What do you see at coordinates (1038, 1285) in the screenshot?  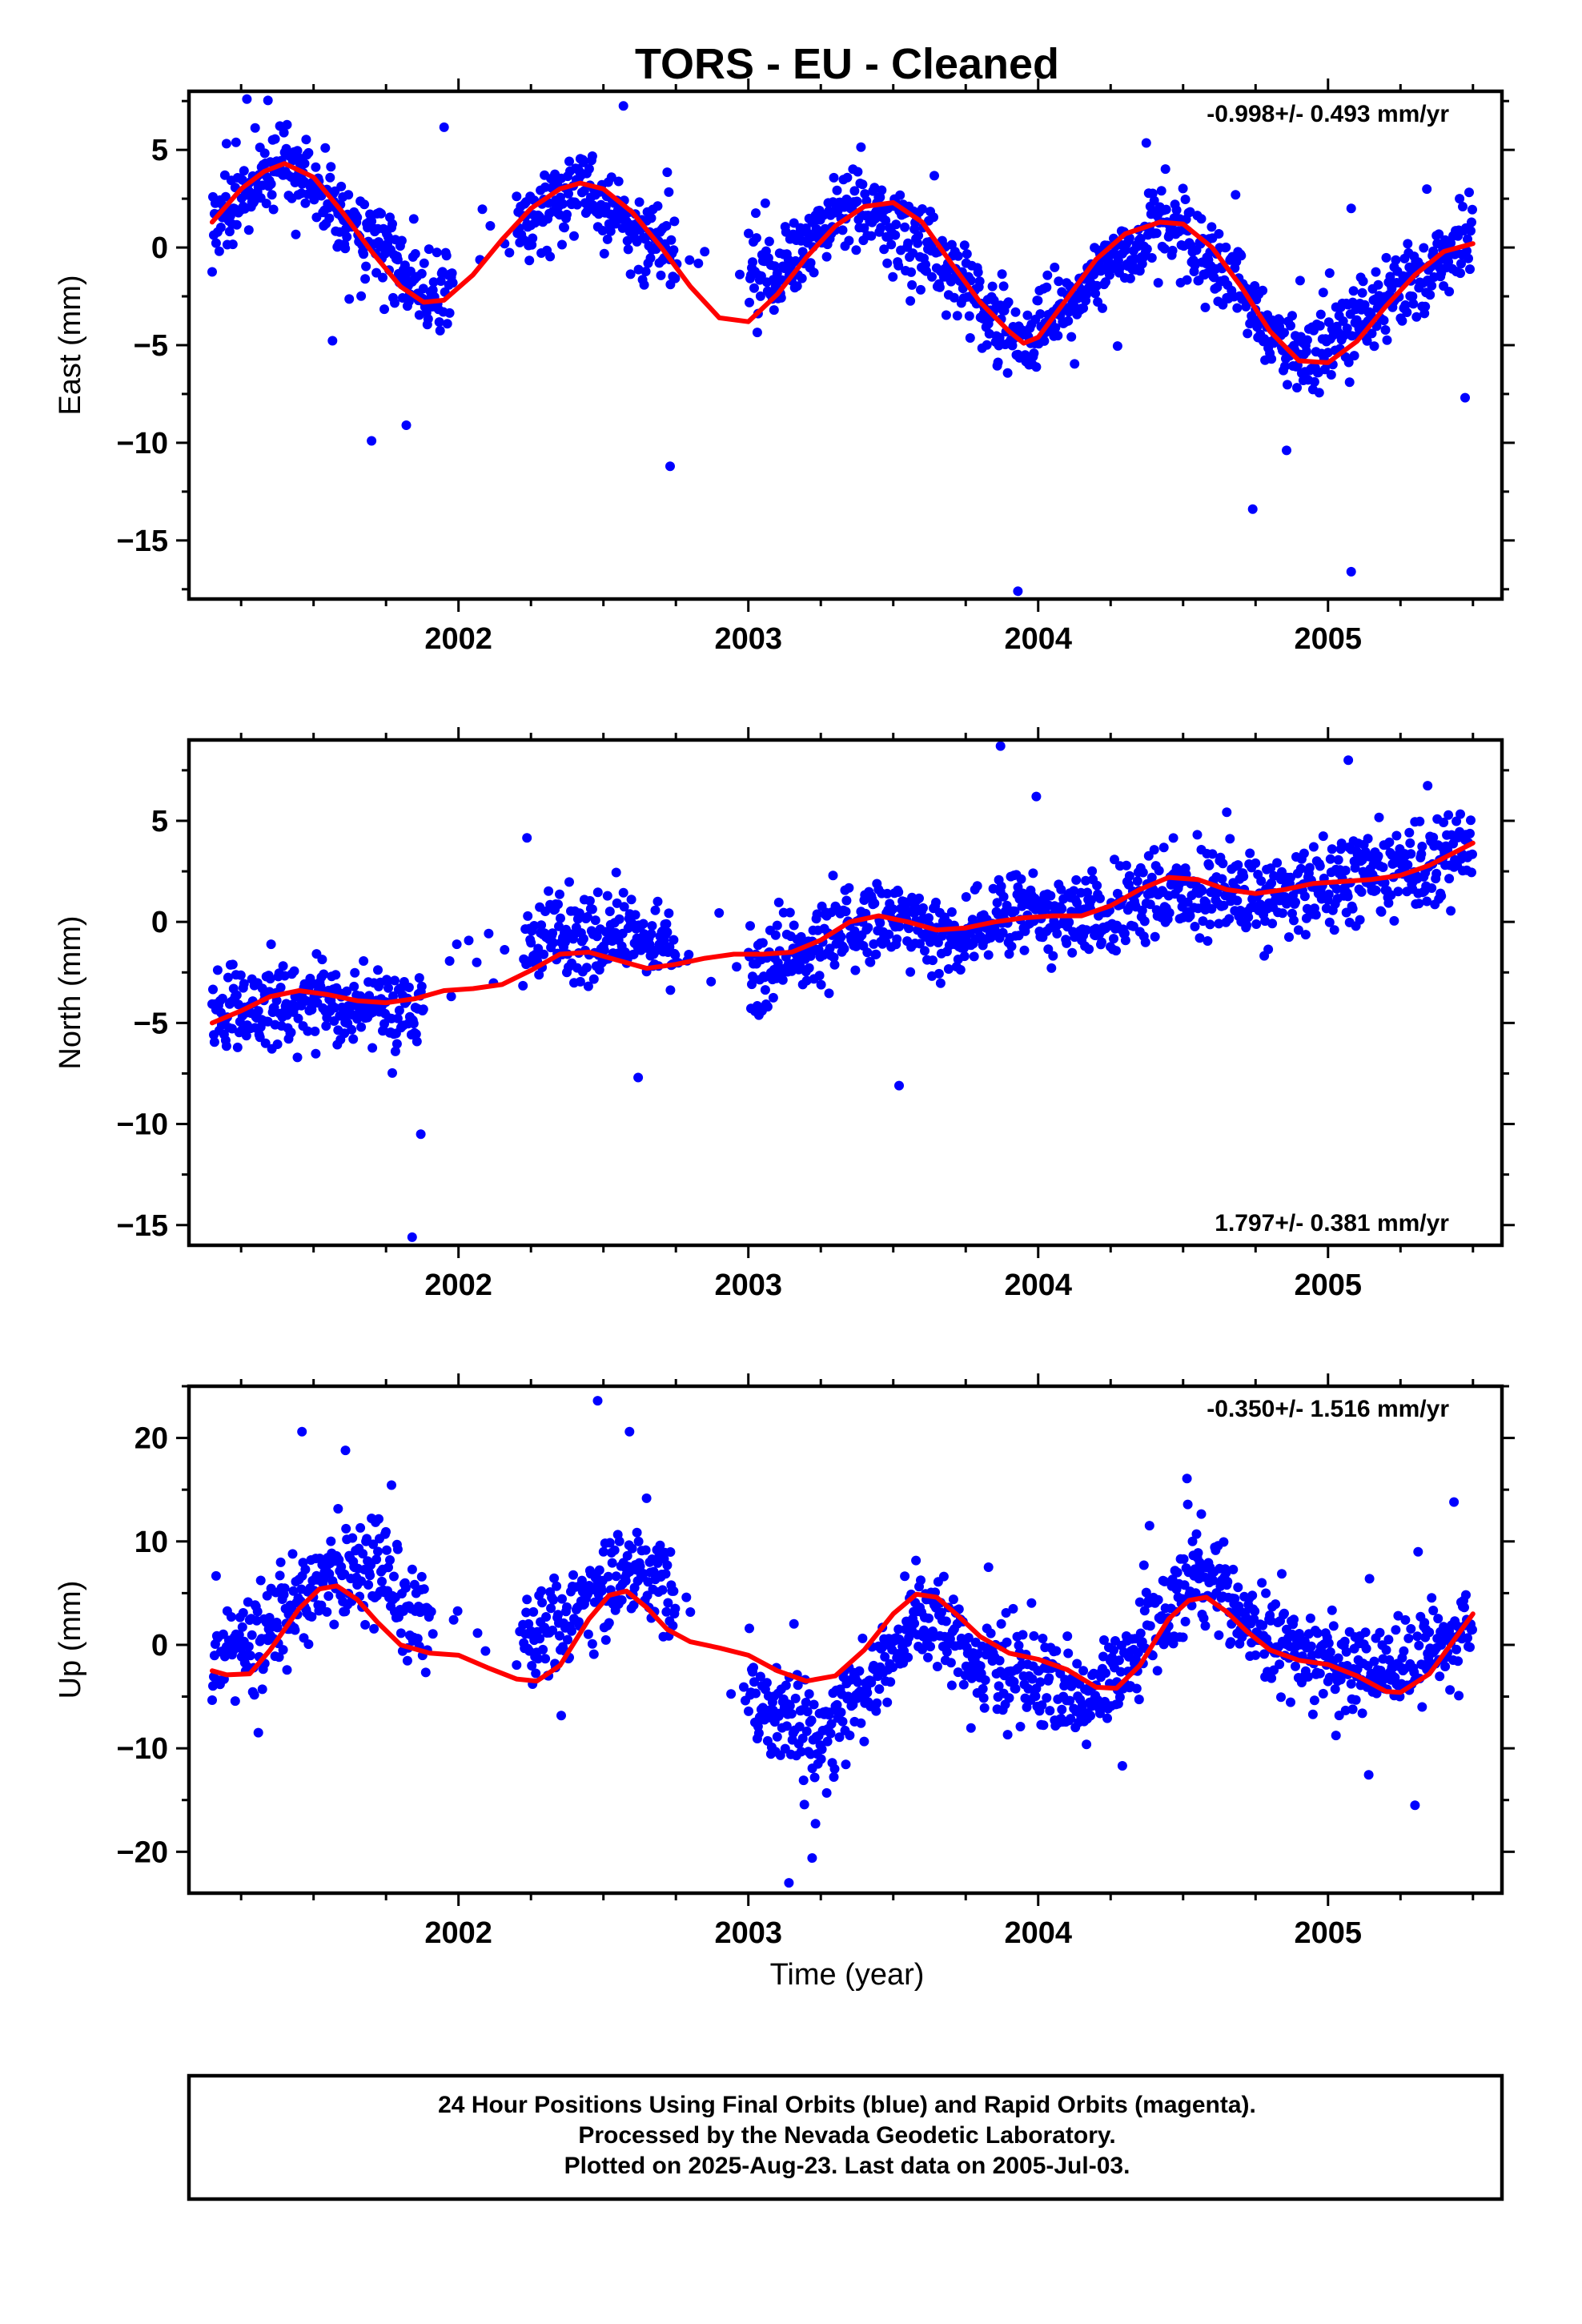 I see `north-x-tick-label: 2004` at bounding box center [1038, 1285].